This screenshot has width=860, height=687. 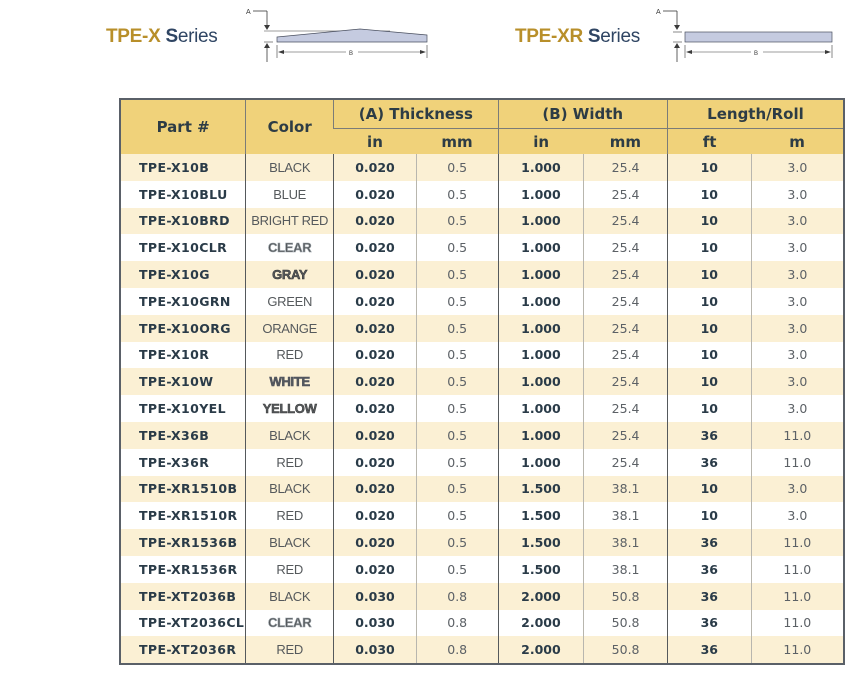 I want to click on subheader-width-mm: mm, so click(x=625, y=141).